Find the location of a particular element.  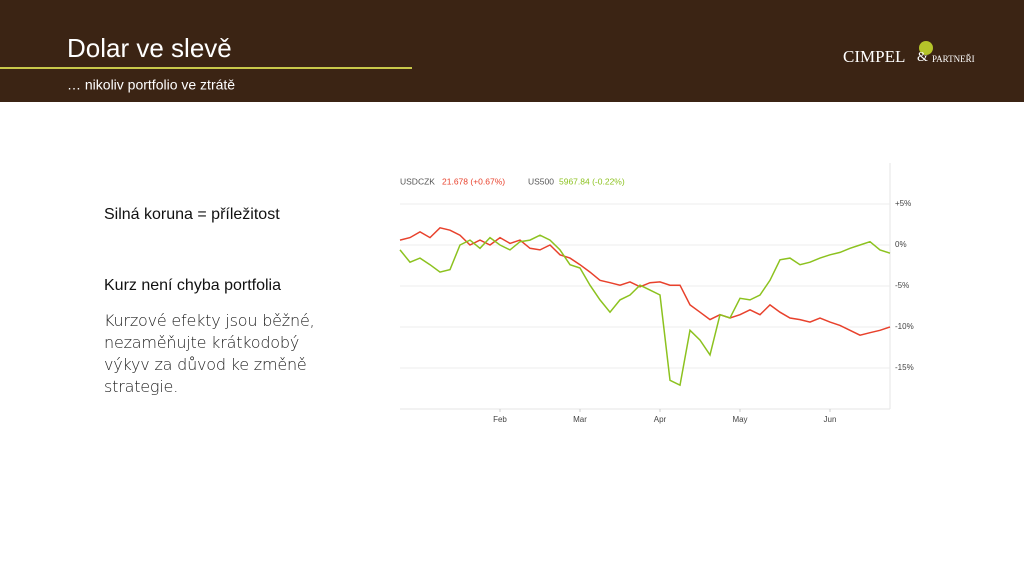

y-tick-label: +5% is located at coordinates (903, 203).